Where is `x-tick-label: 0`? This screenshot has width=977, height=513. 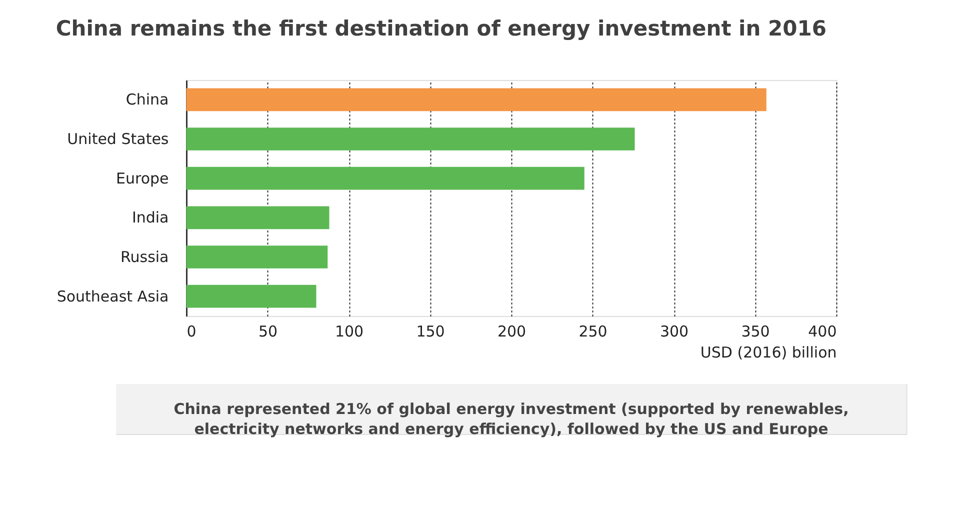
x-tick-label: 0 is located at coordinates (191, 331).